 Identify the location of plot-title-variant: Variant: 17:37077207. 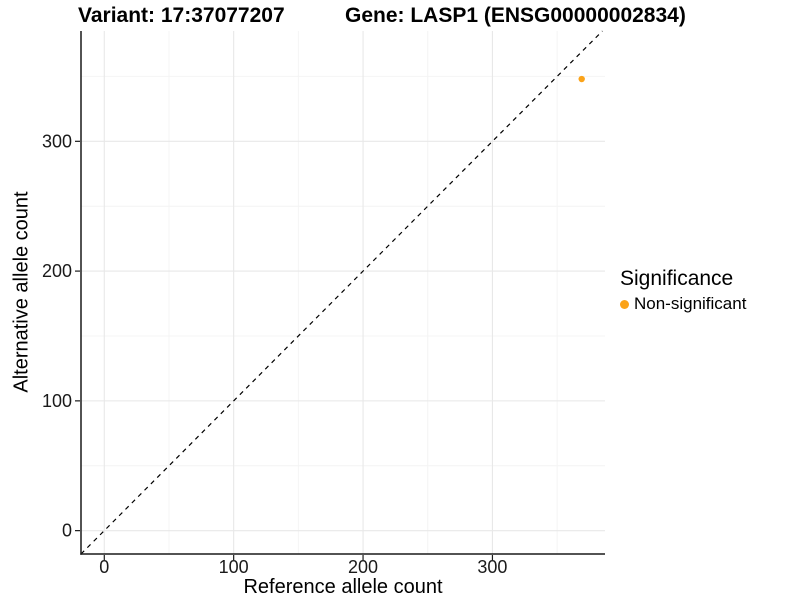
(181, 15).